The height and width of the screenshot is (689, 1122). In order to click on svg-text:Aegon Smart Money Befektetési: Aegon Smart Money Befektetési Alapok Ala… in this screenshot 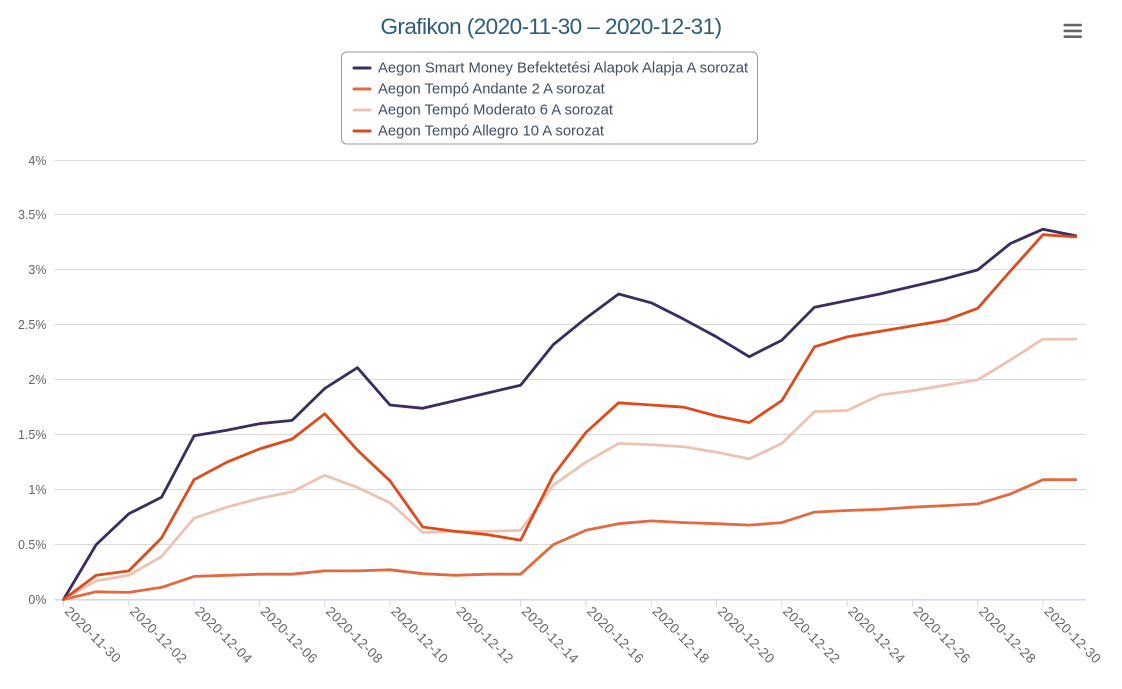, I will do `click(563, 69)`.